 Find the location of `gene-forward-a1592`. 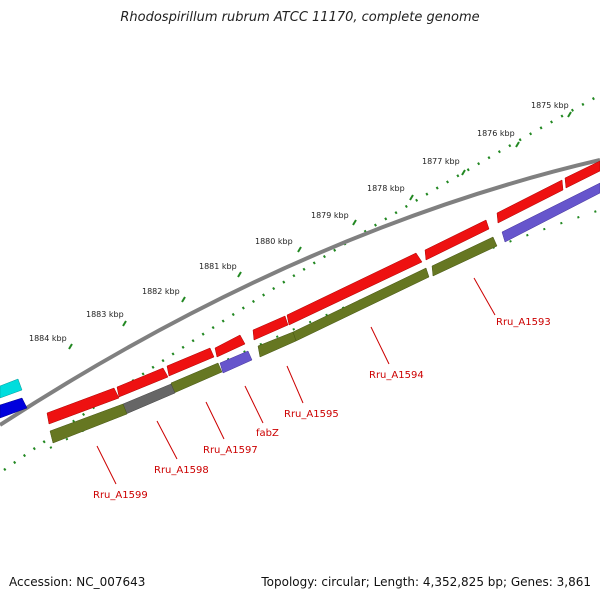

gene-forward-a1592 is located at coordinates (582, 174).